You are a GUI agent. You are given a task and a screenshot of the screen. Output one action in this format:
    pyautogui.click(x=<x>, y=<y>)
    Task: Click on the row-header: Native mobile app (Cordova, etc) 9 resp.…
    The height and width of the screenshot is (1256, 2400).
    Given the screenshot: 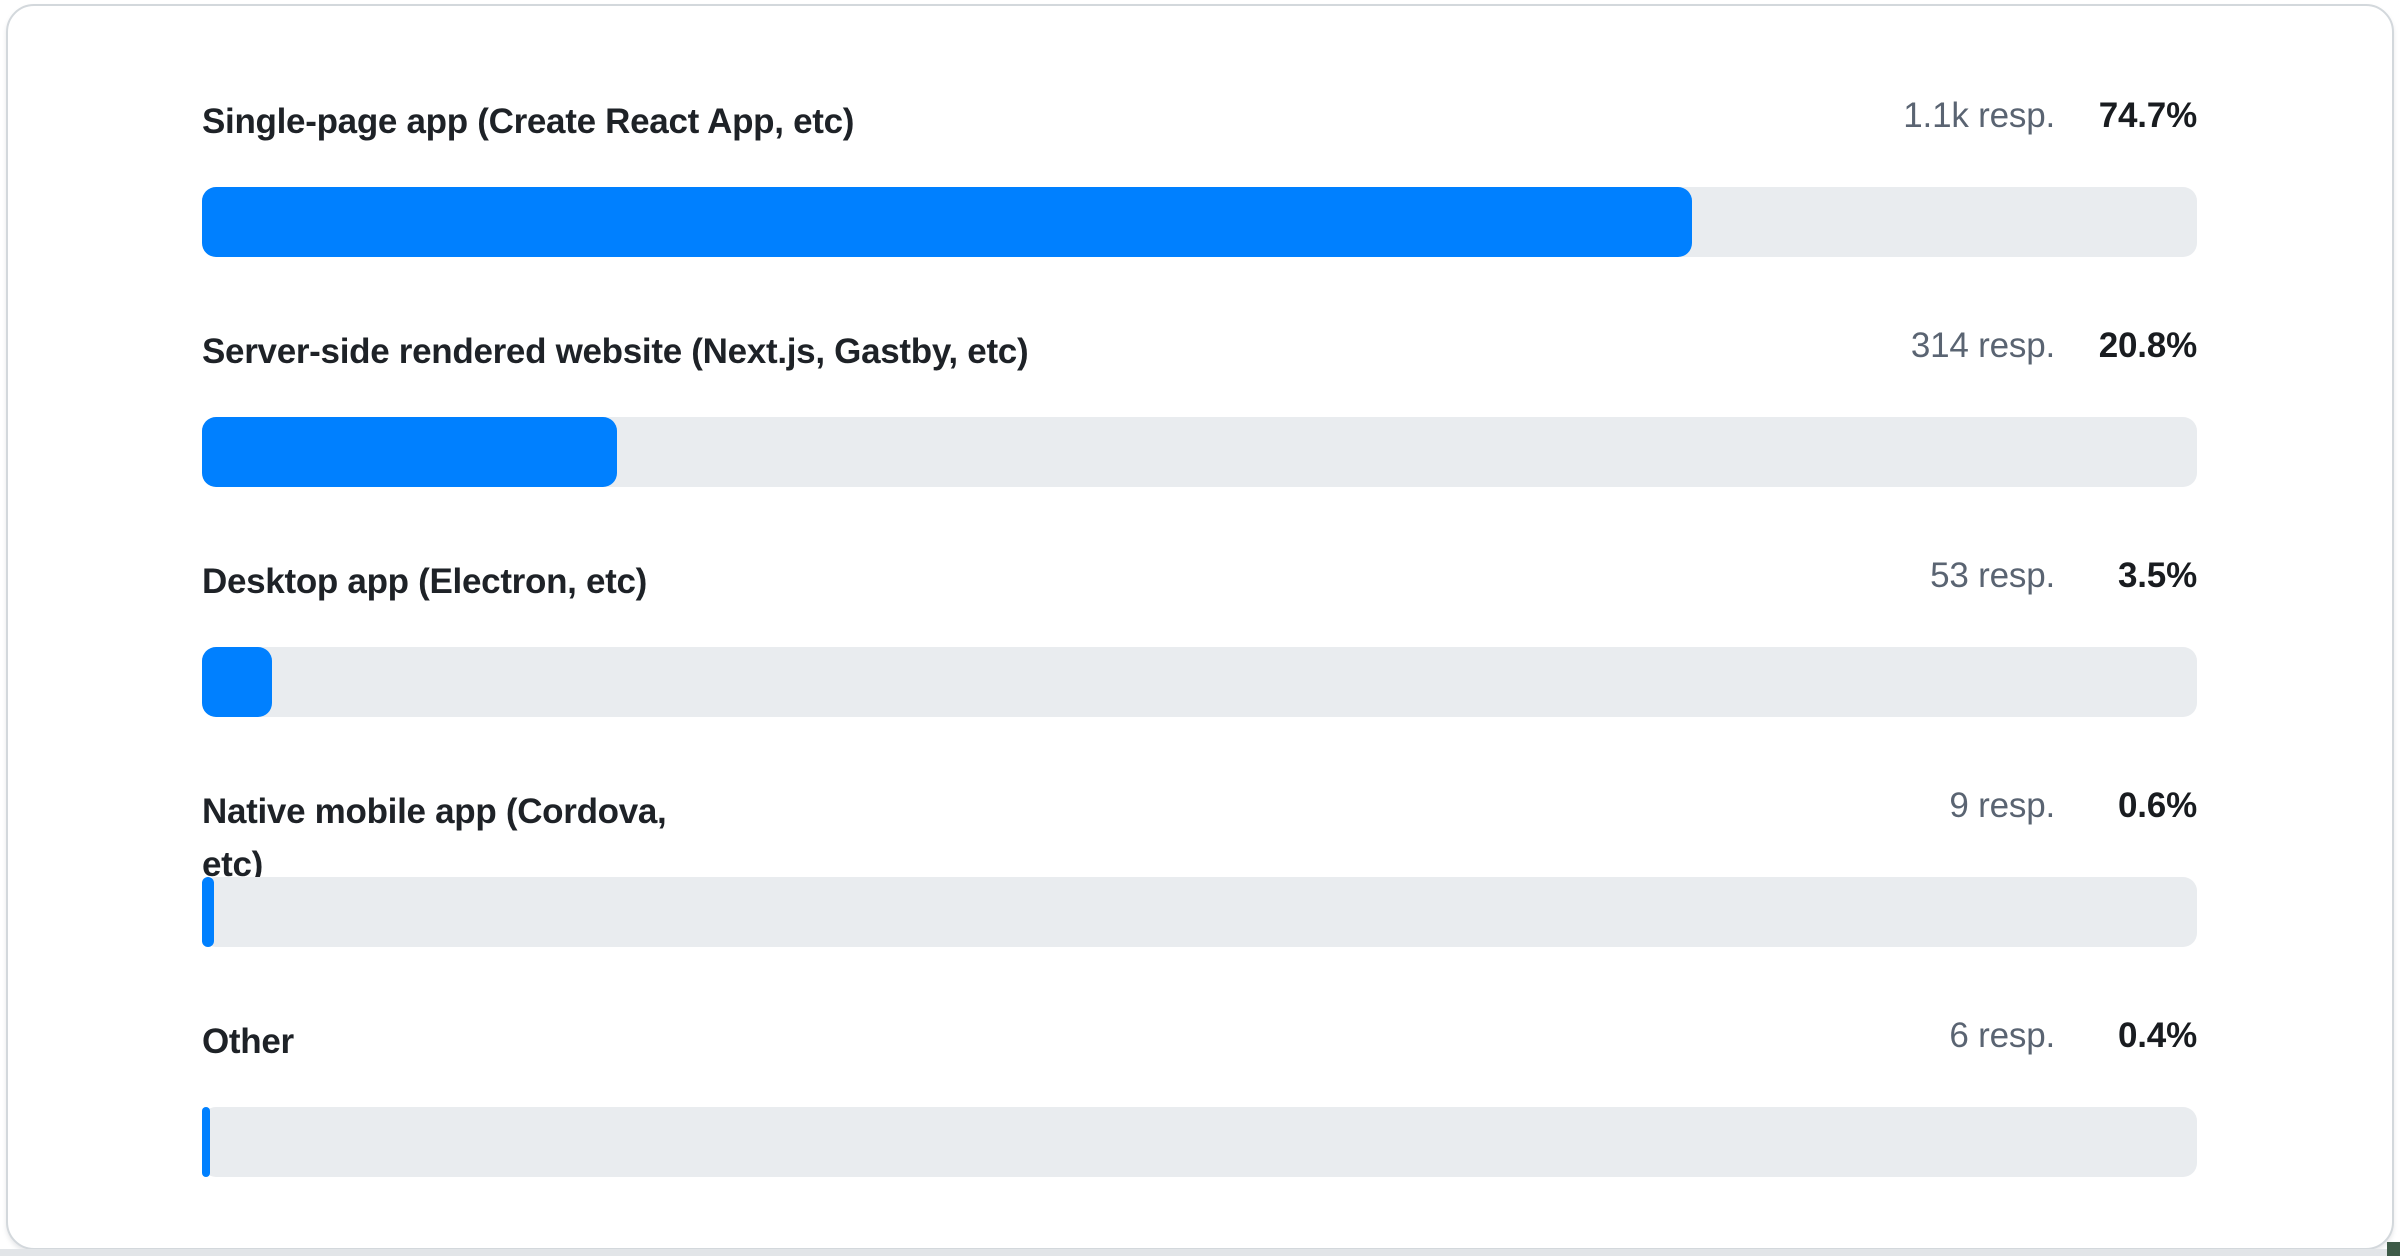 What is the action you would take?
    pyautogui.click(x=1199, y=838)
    